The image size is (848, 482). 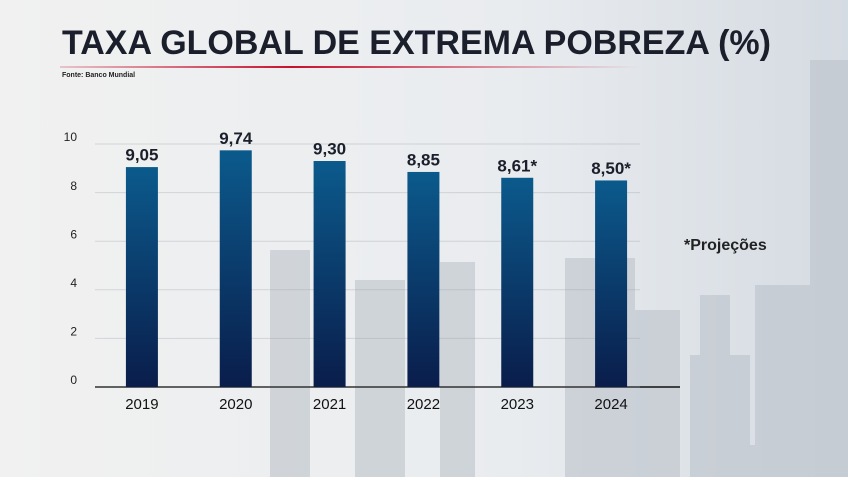 I want to click on value-label: 8,61*, so click(x=517, y=165).